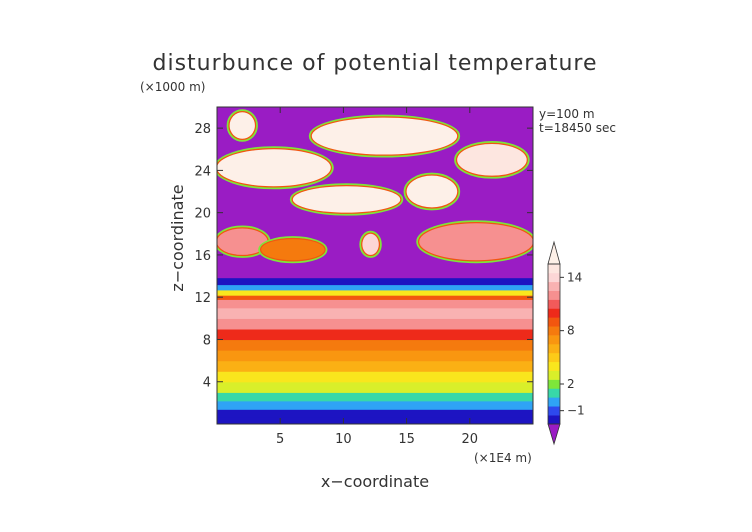 This screenshot has width=752, height=532. I want to click on colorbar-arrow-top, so click(554, 252).